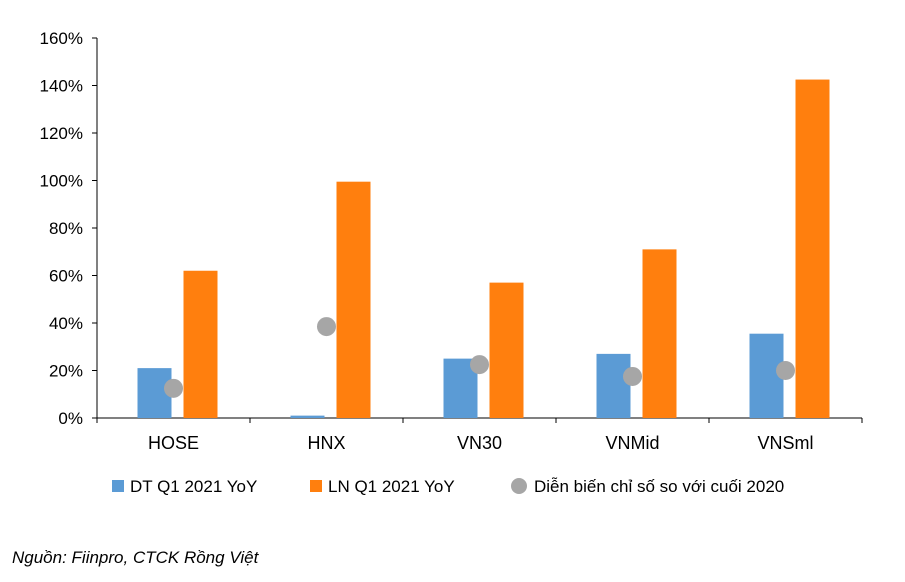 Image resolution: width=905 pixels, height=582 pixels. I want to click on point-vn30, so click(479, 365).